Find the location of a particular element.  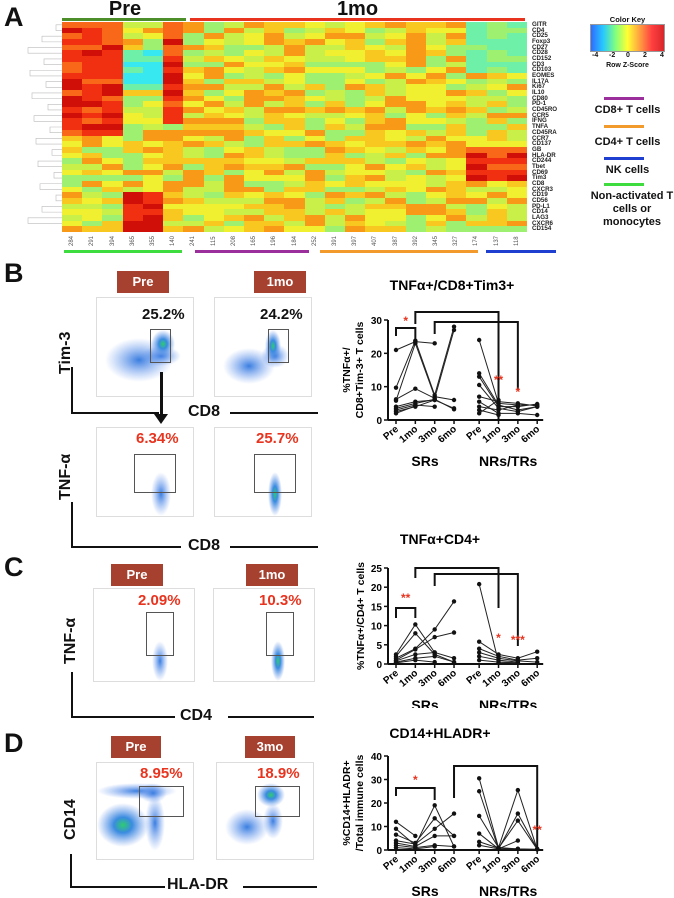

heatmap-row-label: CD152 is located at coordinates (542, 59).